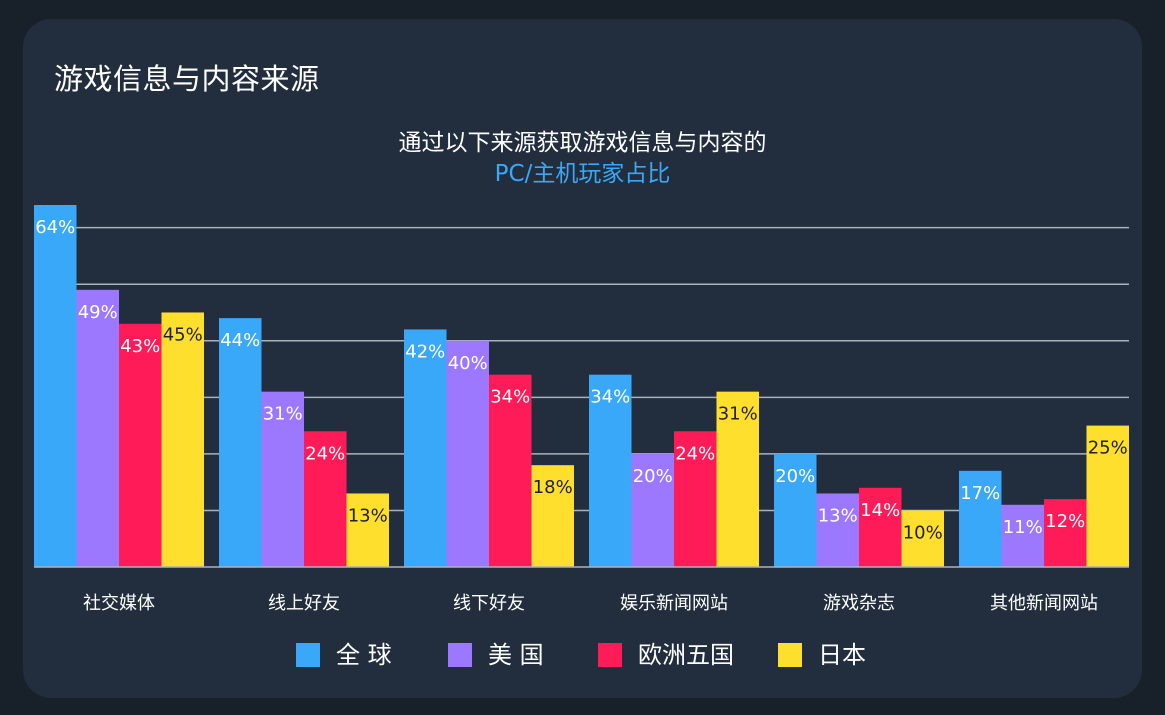 The width and height of the screenshot is (1165, 715). Describe the element at coordinates (183, 334) in the screenshot. I see `data-label: 45%` at that location.